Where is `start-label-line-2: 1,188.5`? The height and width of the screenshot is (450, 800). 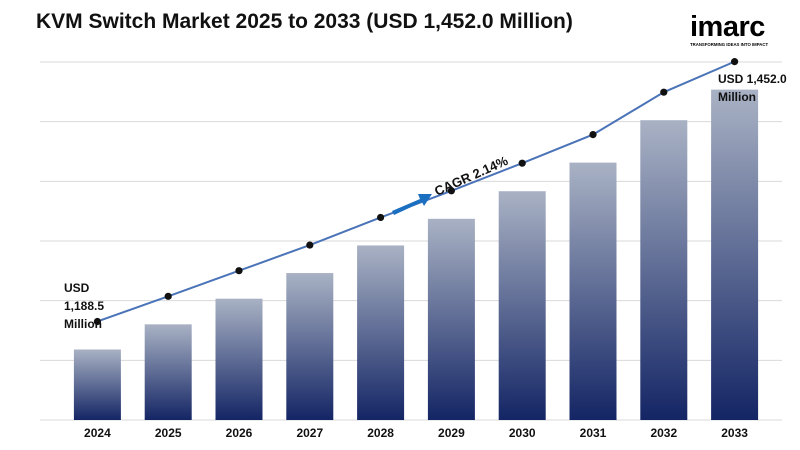
start-label-line-2: 1,188.5 is located at coordinates (84, 306).